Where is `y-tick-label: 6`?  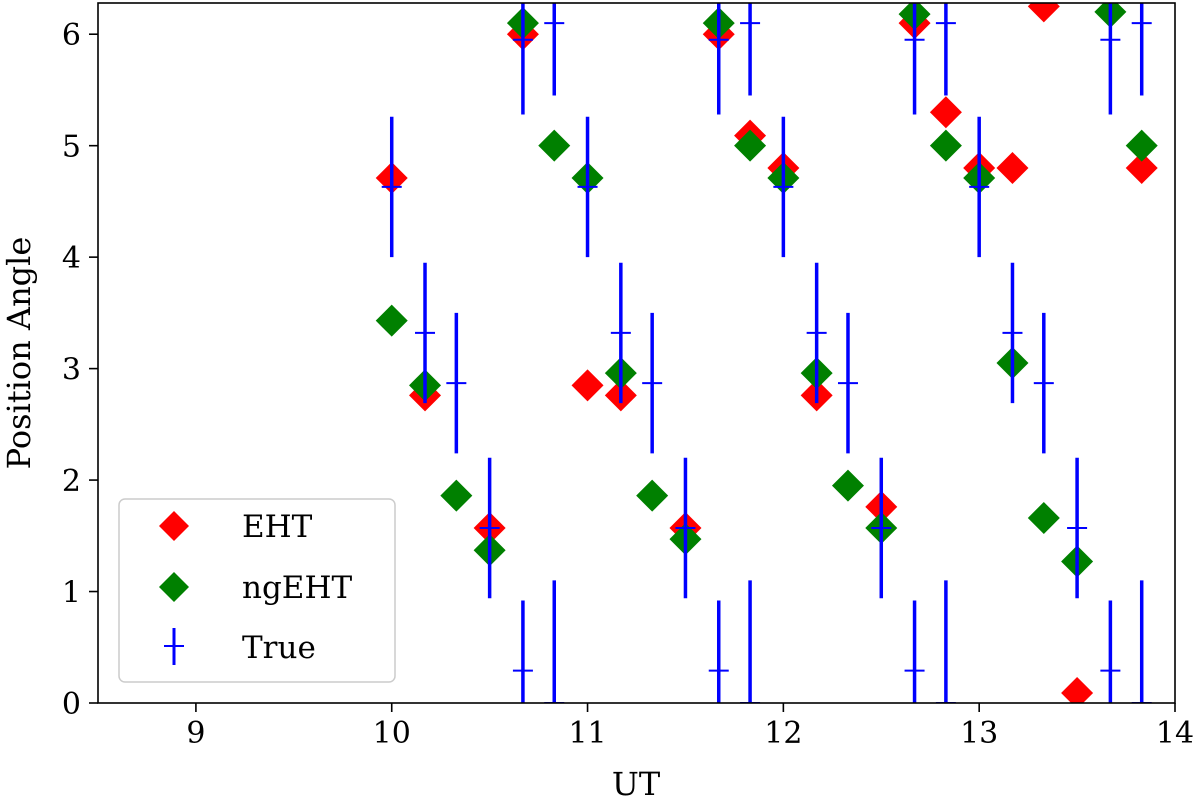 y-tick-label: 6 is located at coordinates (71, 35).